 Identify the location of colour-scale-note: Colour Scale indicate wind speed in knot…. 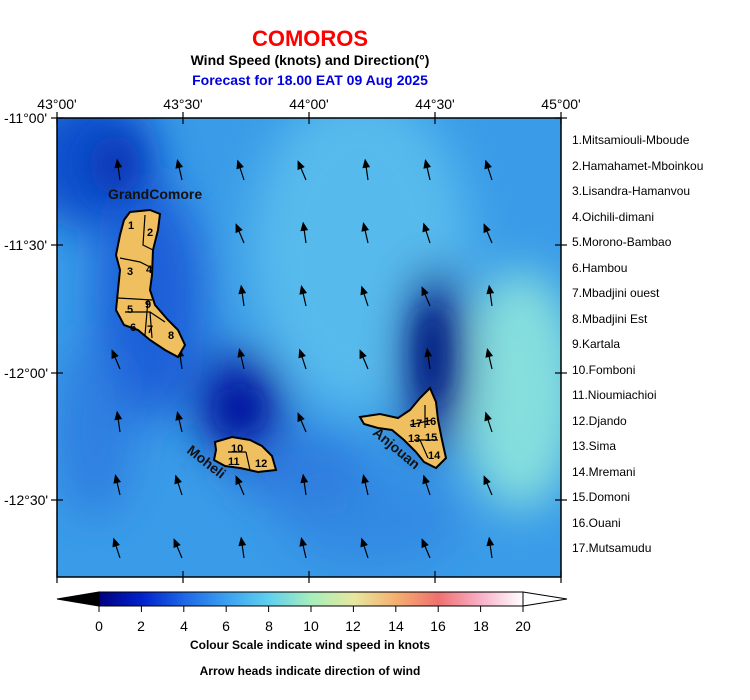
(310, 645).